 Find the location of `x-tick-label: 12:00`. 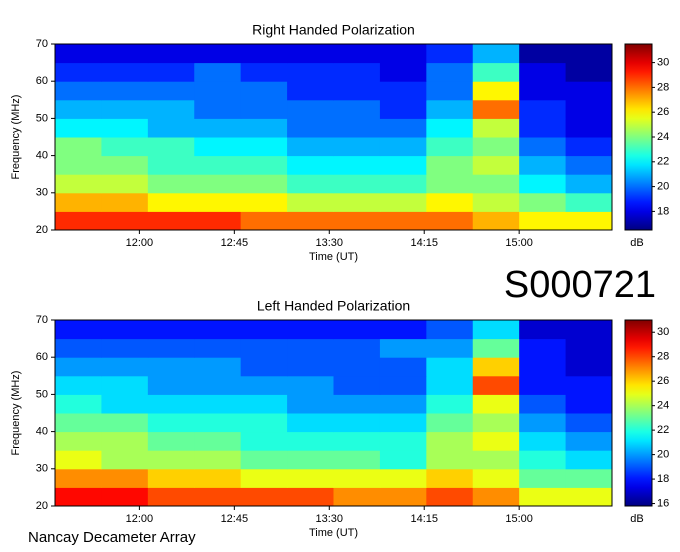

x-tick-label: 12:00 is located at coordinates (140, 519).